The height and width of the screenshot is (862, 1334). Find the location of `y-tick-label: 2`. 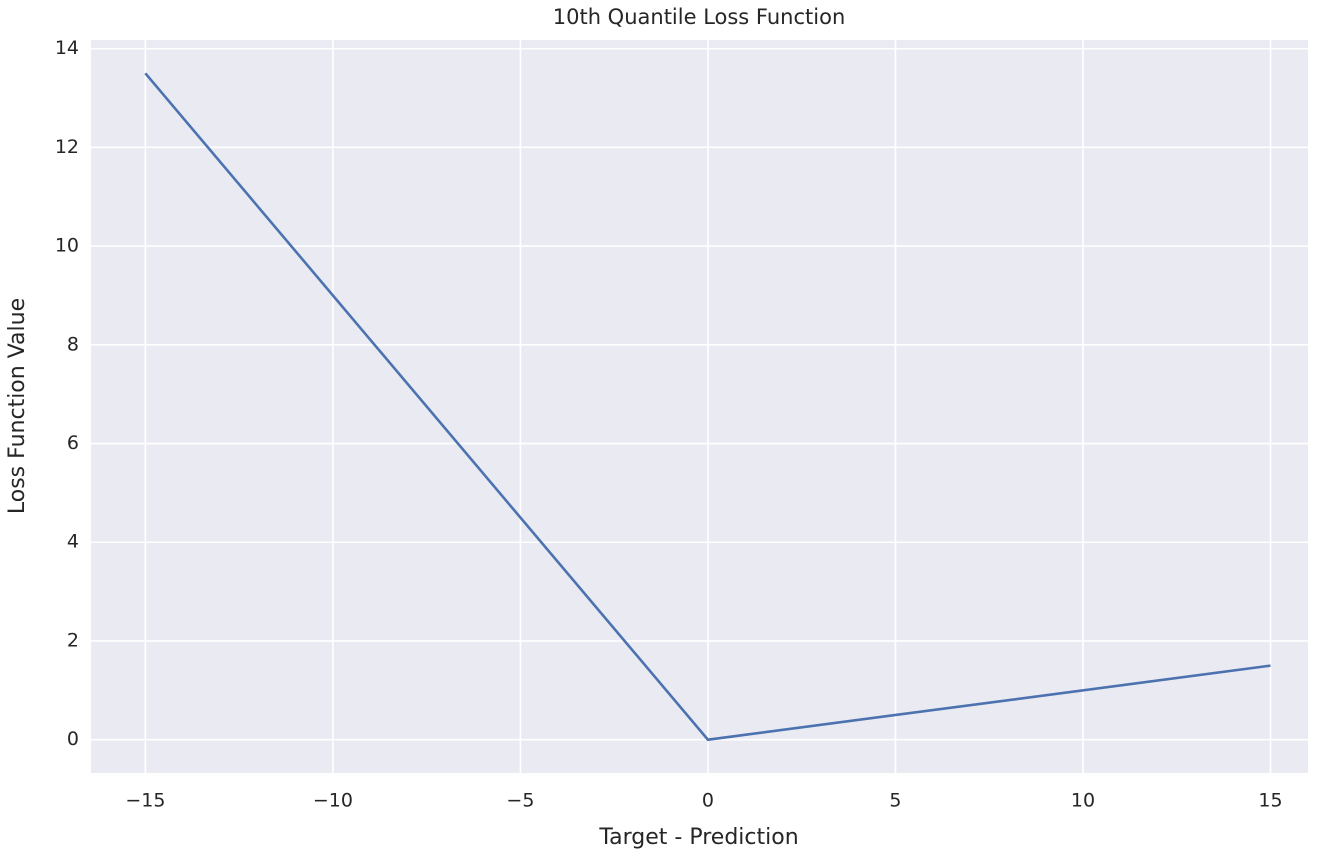

y-tick-label: 2 is located at coordinates (73, 640).